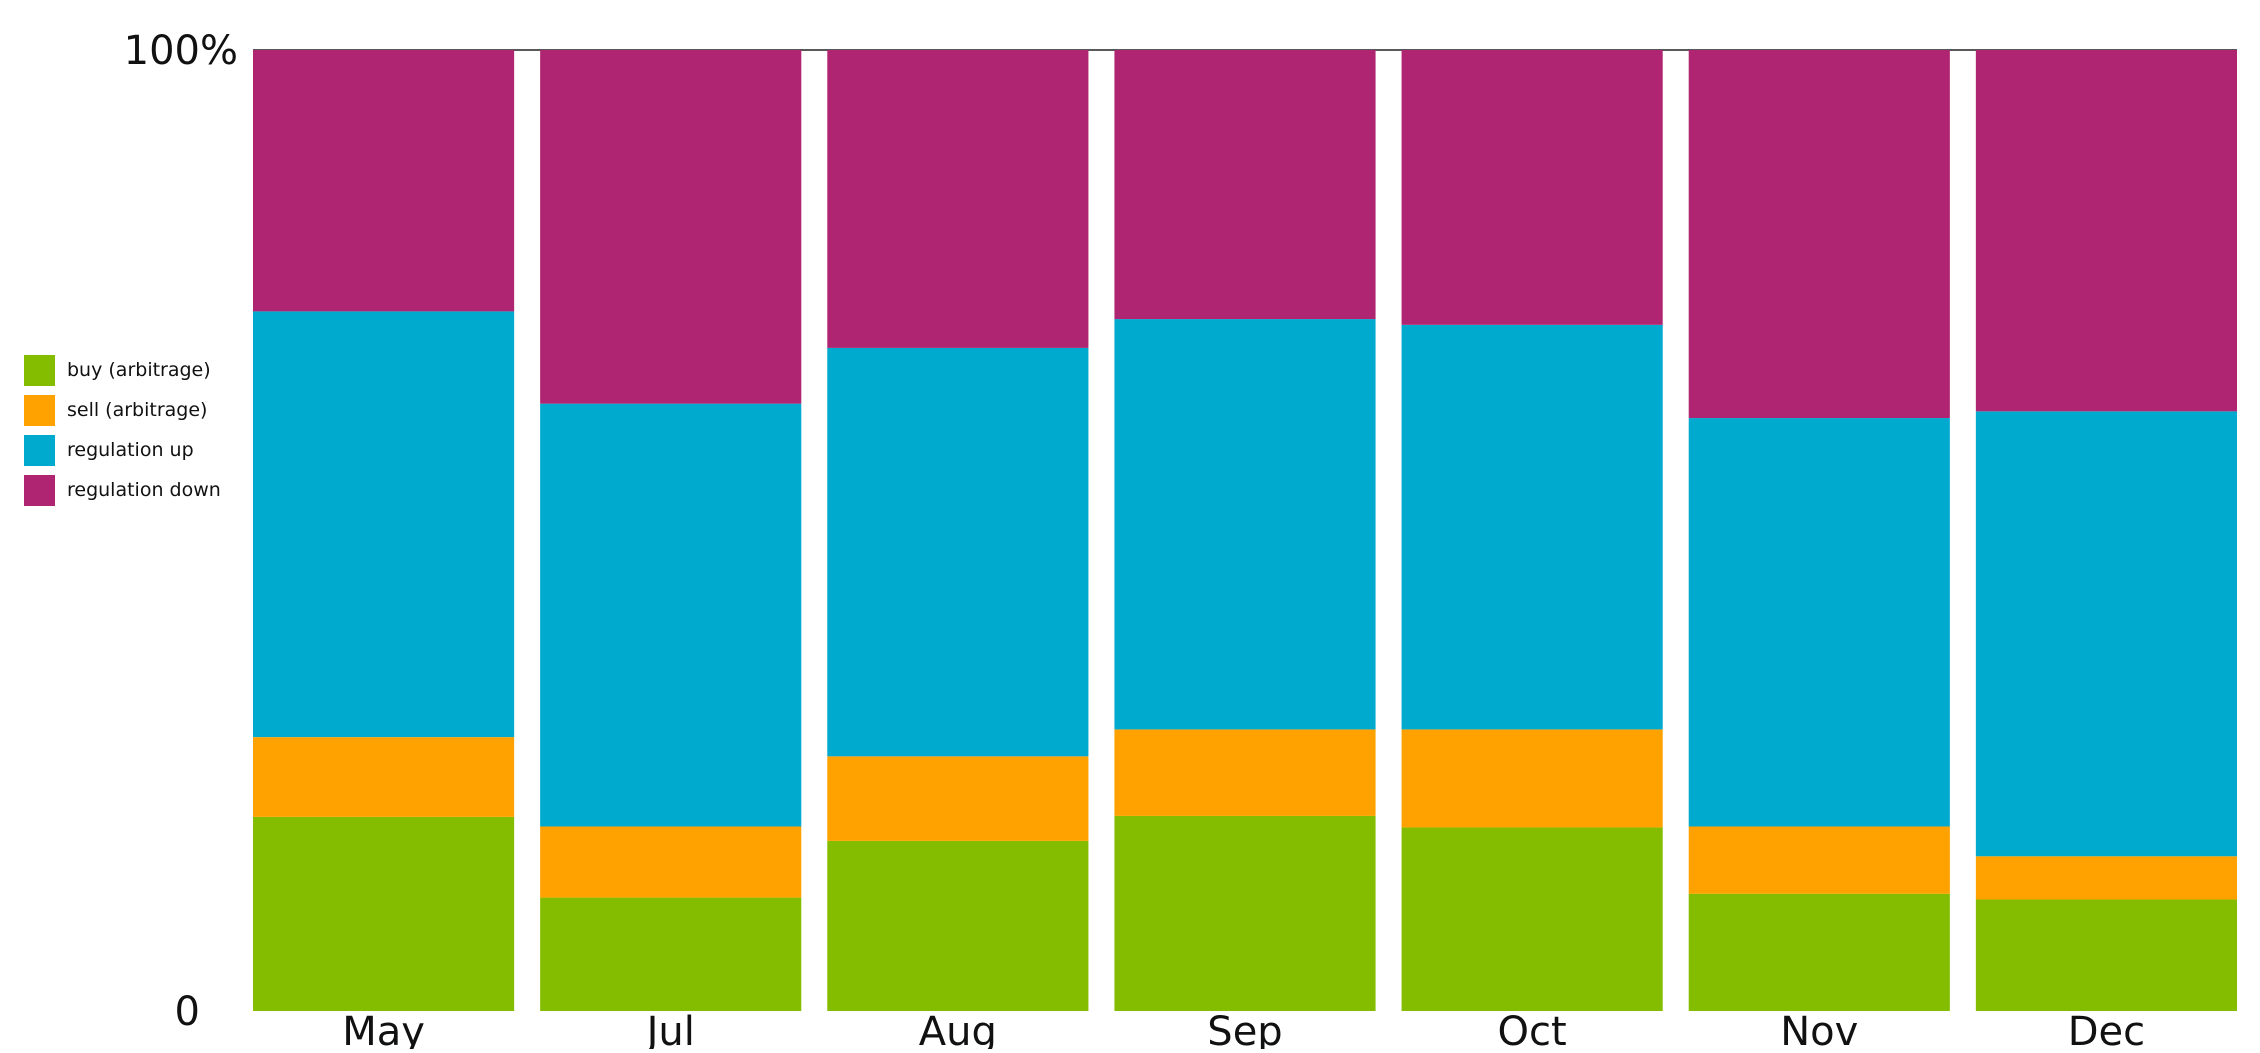 The width and height of the screenshot is (2260, 1053). What do you see at coordinates (137, 410) in the screenshot?
I see `legend-label-sell: sell (arbitrage)` at bounding box center [137, 410].